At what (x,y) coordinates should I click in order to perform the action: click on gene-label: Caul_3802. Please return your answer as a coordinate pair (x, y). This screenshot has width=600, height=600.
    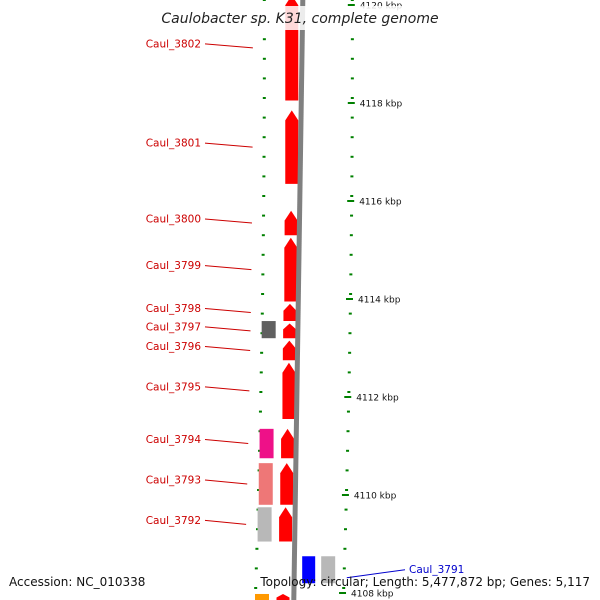
    Looking at the image, I should click on (173, 44).